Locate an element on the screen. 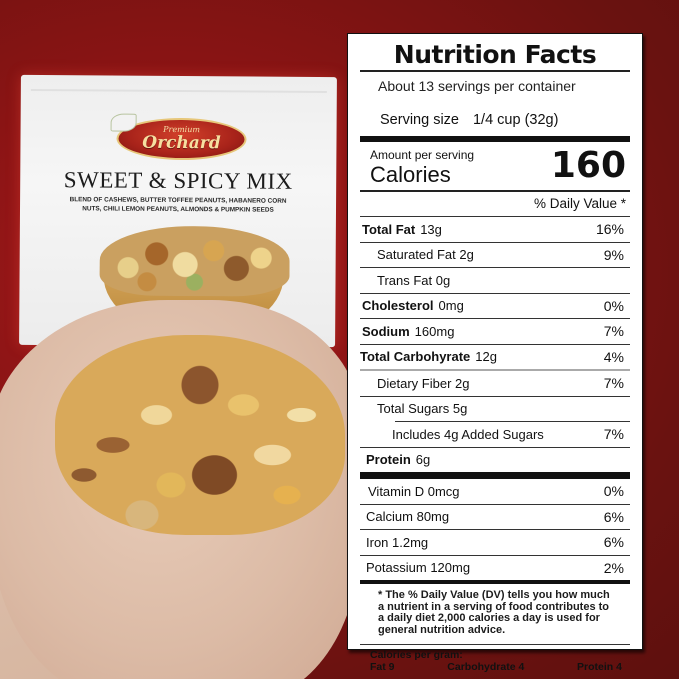  nutrient-name: Saturated Fat is located at coordinates (416, 255).